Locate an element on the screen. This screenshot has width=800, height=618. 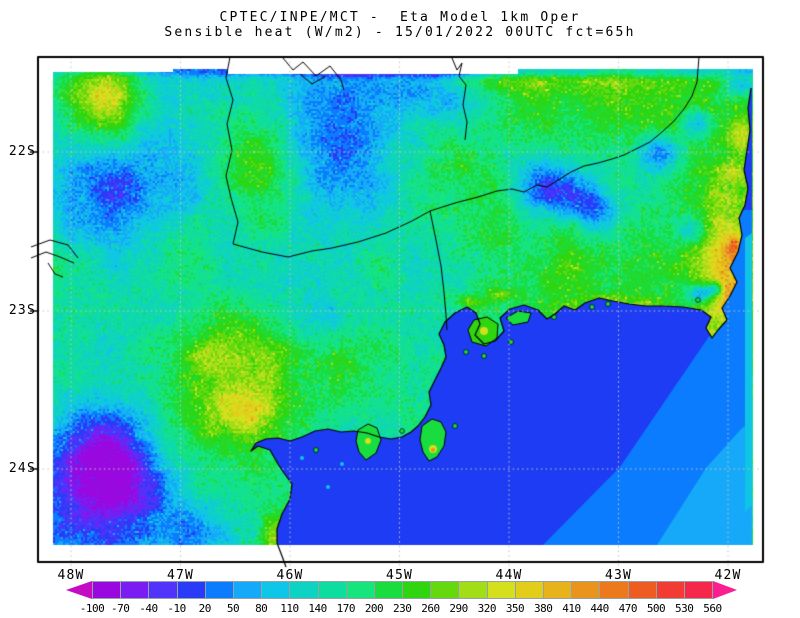
x-axis-label: 42W is located at coordinates (728, 575).